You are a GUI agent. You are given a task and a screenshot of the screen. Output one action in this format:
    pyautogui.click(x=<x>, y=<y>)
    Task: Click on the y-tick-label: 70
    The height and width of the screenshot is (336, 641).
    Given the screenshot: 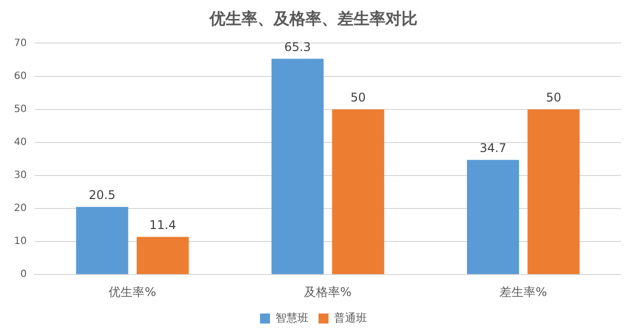 What is the action you would take?
    pyautogui.click(x=20, y=43)
    